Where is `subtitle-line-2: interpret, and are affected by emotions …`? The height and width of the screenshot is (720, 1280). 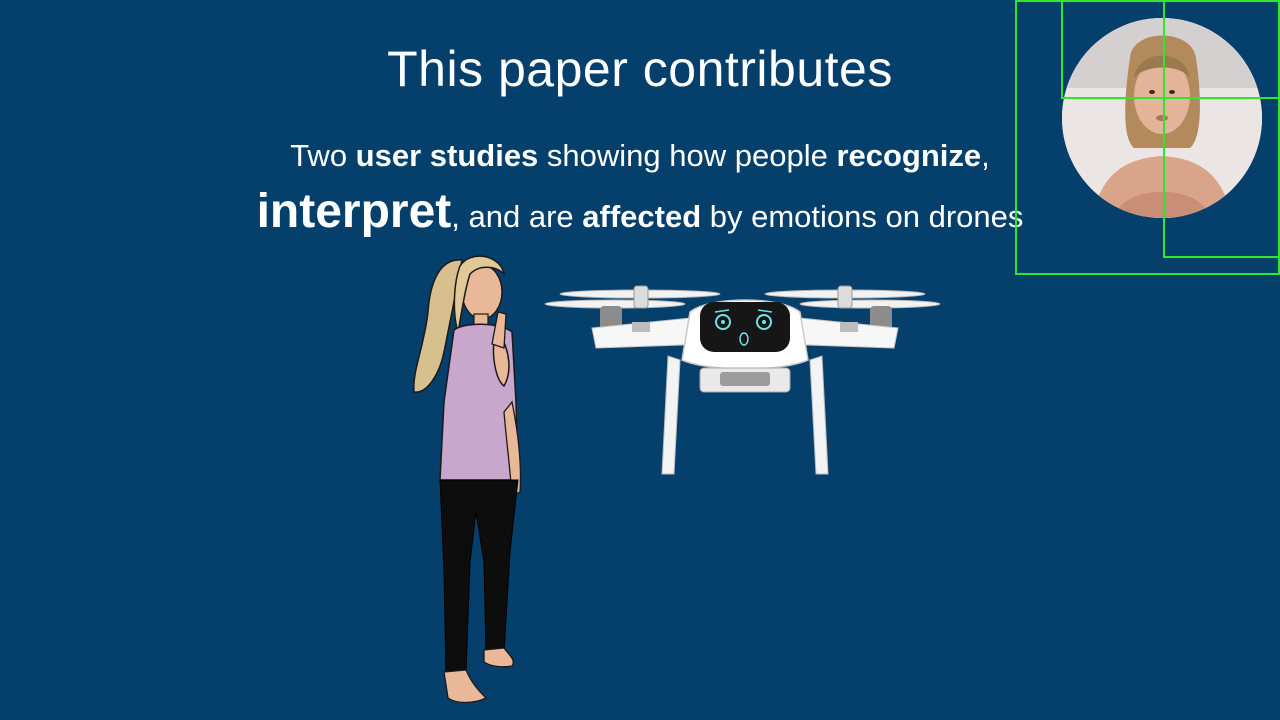
subtitle-line-2: interpret, and are affected by emotions … is located at coordinates (640, 214).